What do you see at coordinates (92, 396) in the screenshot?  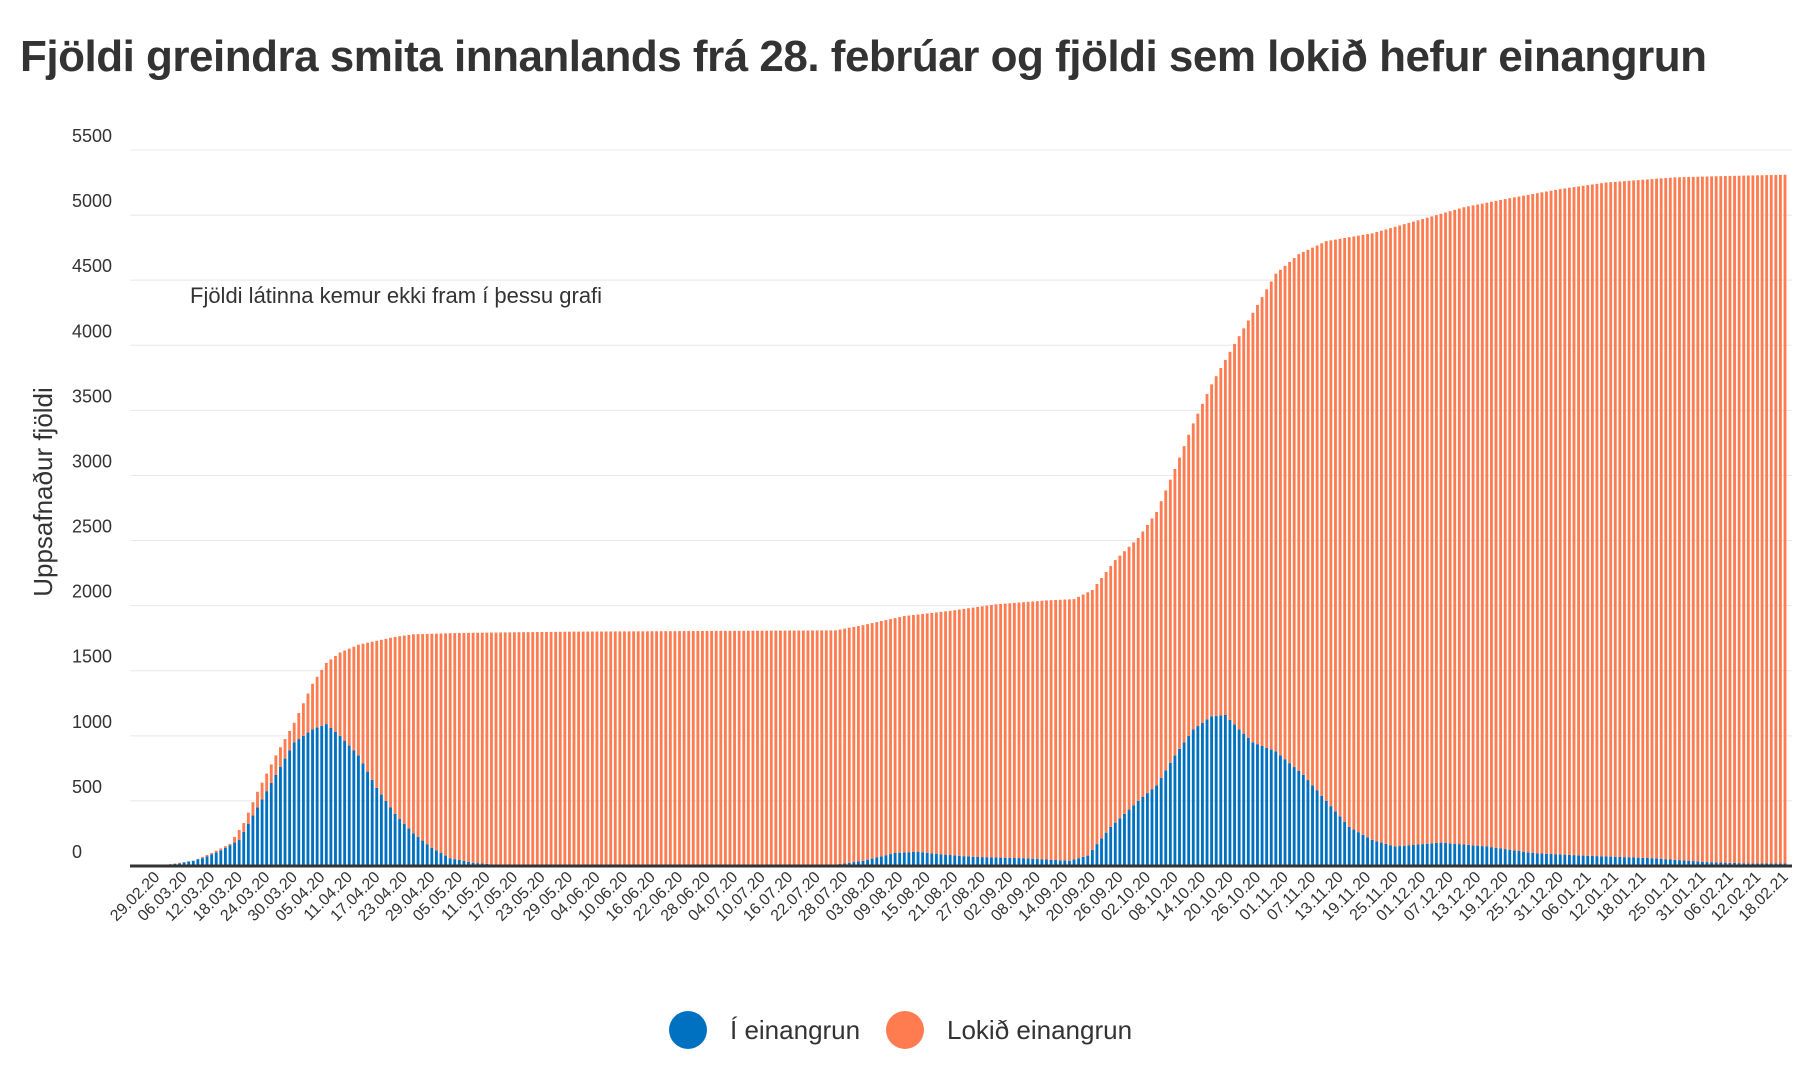 I see `y-tick-label: 3500` at bounding box center [92, 396].